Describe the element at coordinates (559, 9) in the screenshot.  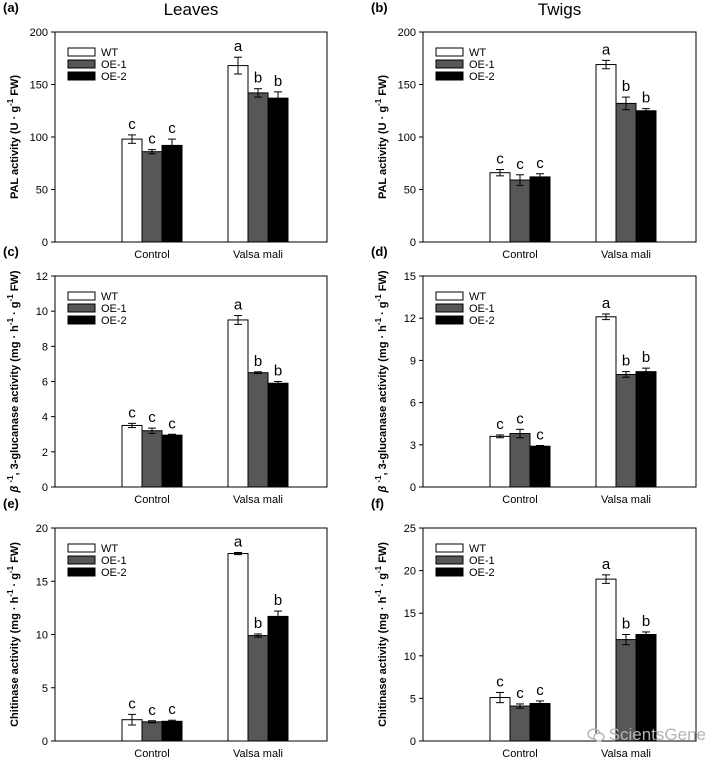
I see `chart-title: Twigs` at that location.